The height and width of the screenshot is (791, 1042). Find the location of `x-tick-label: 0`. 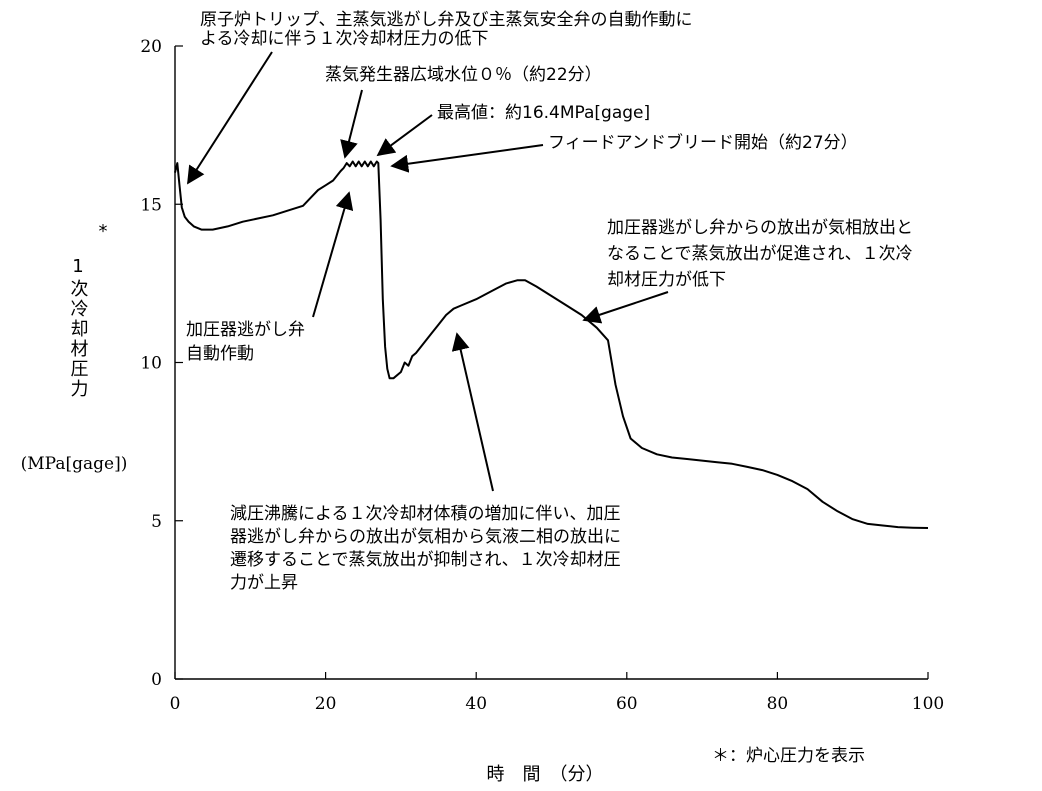

x-tick-label: 0 is located at coordinates (175, 704).